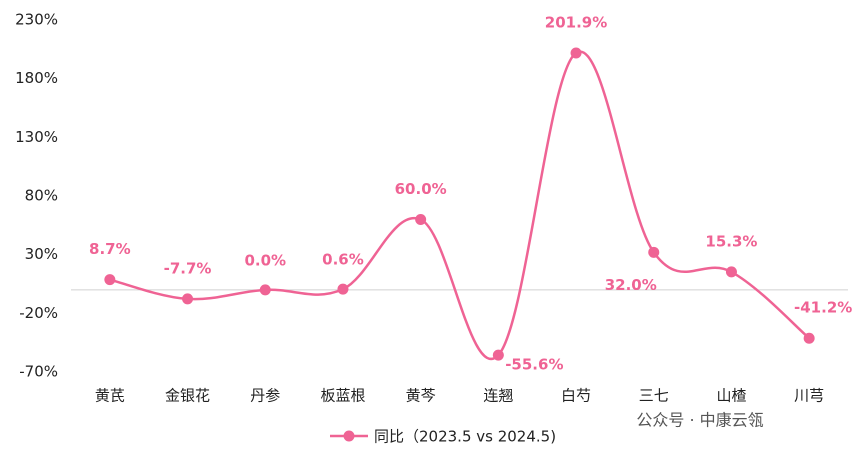 This screenshot has height=455, width=865. What do you see at coordinates (421, 396) in the screenshot?
I see `x-tick-label: 黄芩` at bounding box center [421, 396].